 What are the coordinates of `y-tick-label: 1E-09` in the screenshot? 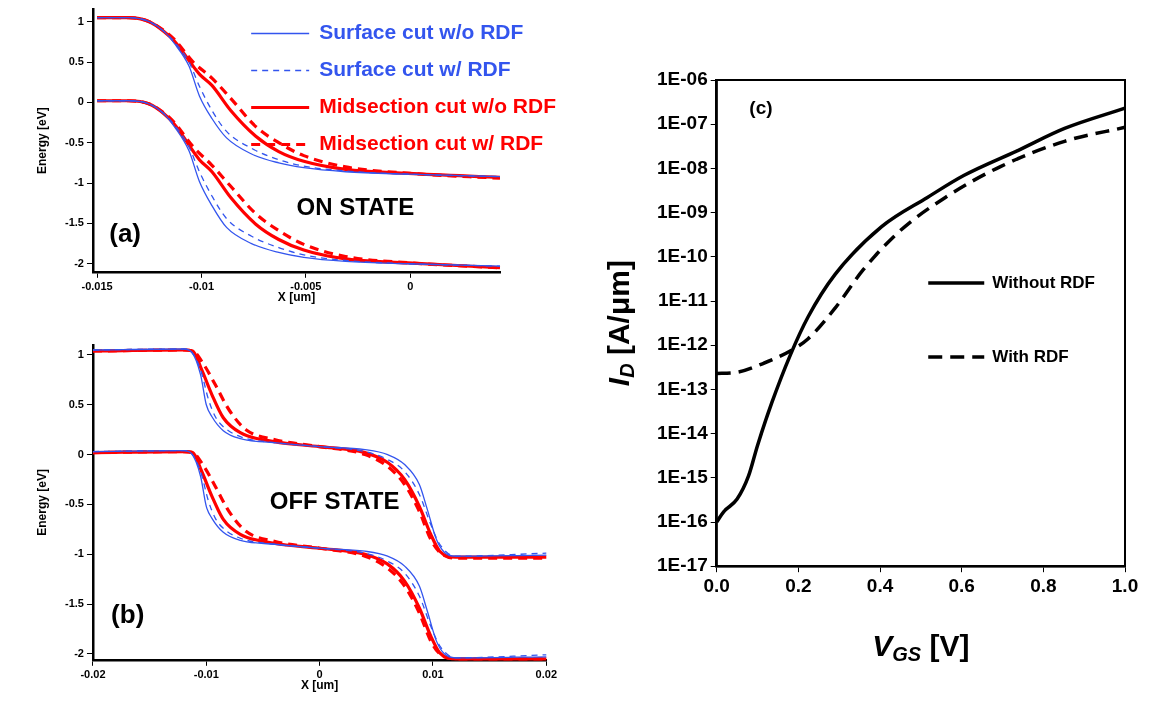 It's located at (682, 211).